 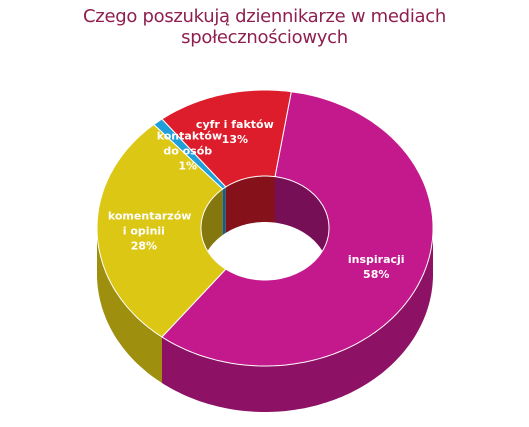 I want to click on category-label: cyfr i faktów, so click(x=234, y=124).